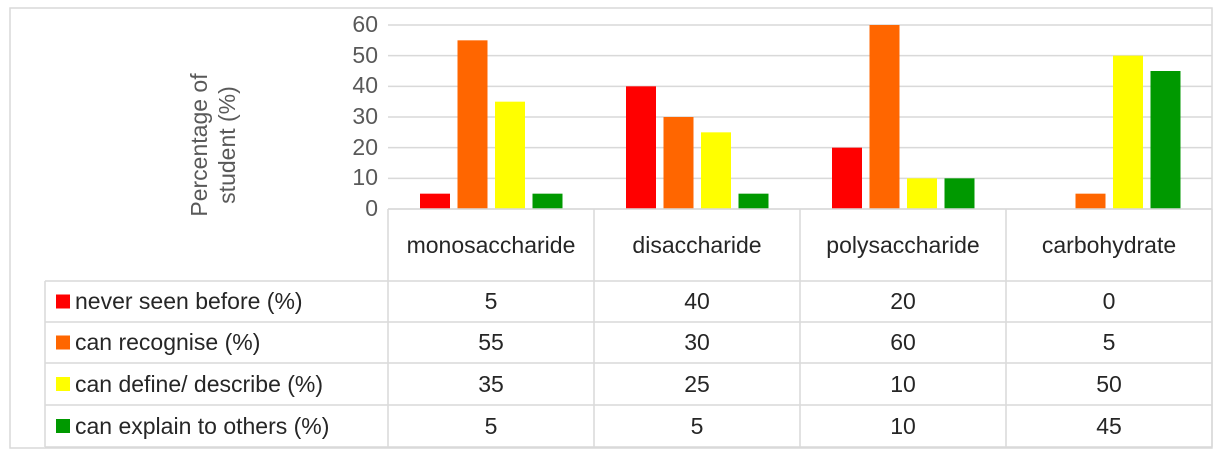  What do you see at coordinates (903, 342) in the screenshot?
I see `table-value: 60` at bounding box center [903, 342].